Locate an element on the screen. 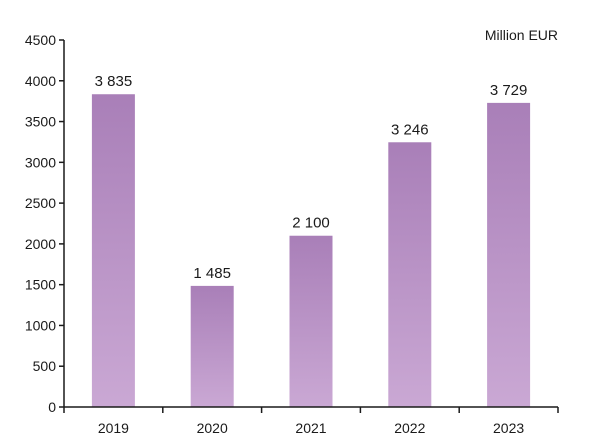 Image resolution: width=590 pixels, height=446 pixels. bar-2019 is located at coordinates (113, 251).